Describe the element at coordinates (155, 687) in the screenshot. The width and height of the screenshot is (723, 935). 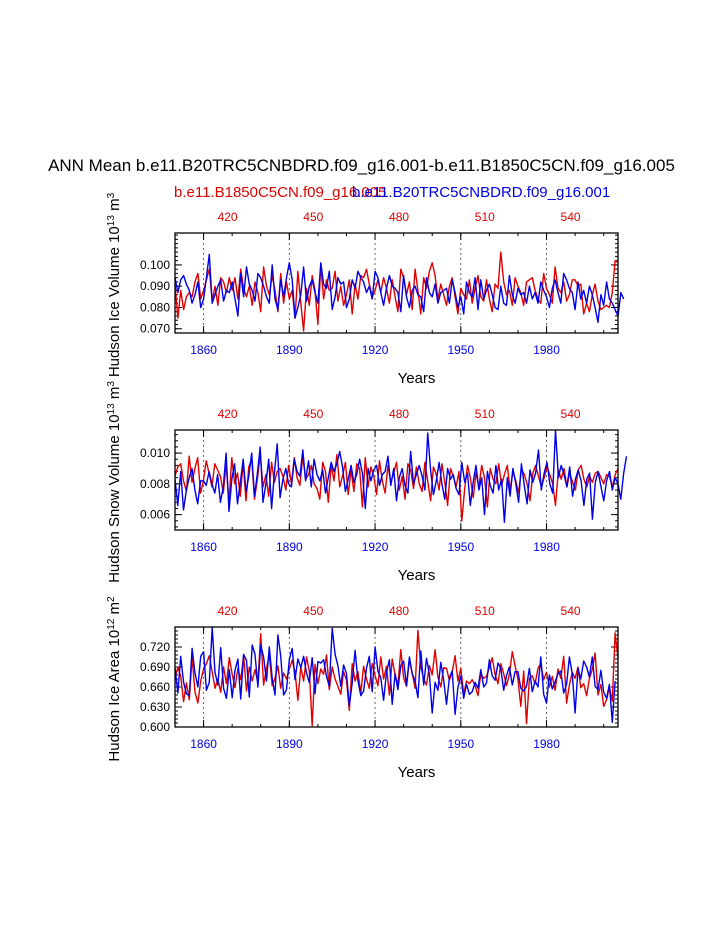
I see `y-tick-label: 0.660` at that location.